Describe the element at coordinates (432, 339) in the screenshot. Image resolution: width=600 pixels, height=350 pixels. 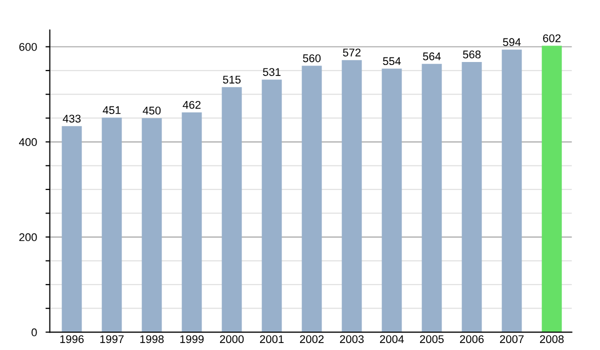
I see `x-tick-label: 2005` at that location.